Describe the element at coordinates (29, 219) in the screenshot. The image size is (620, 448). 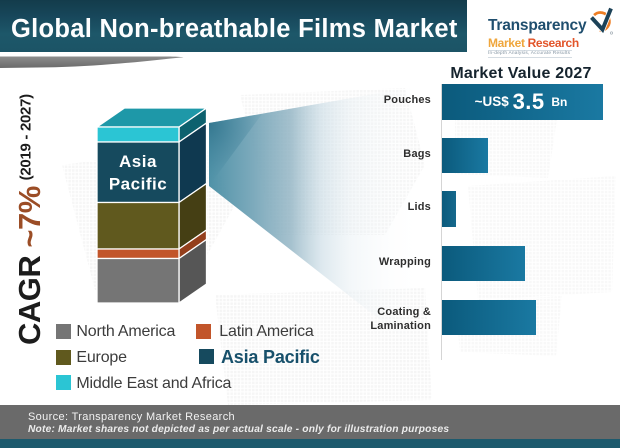
I see `svg-text: CAGR ~7% (2019 - 2027)` at that location.